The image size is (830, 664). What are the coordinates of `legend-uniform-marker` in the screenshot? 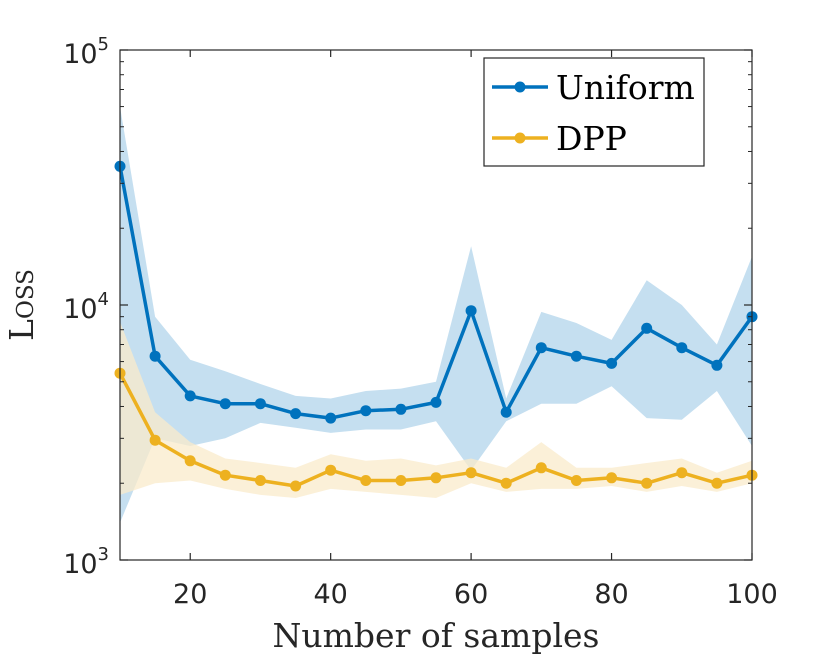 It's located at (520, 87).